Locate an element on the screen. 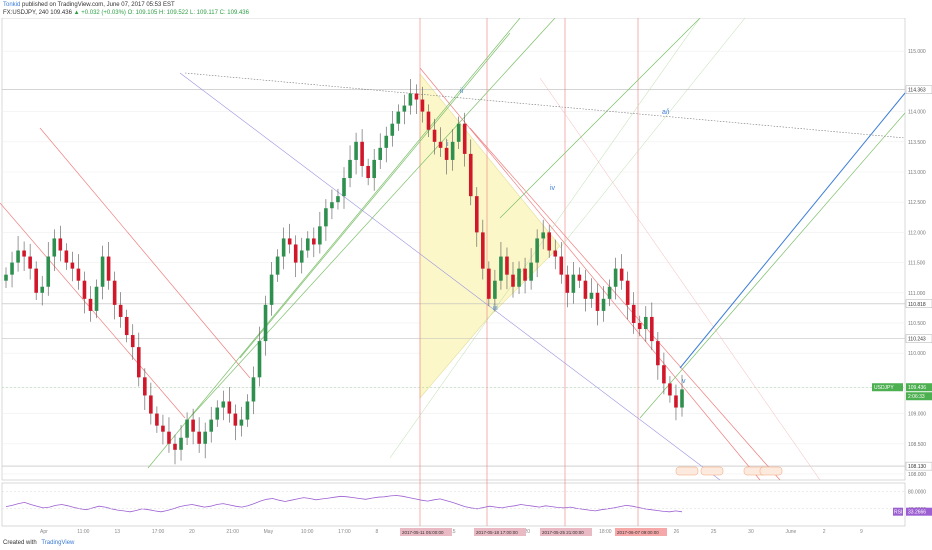  symbol-timeframe: FX:USDJPY, 240 is located at coordinates (26, 13).